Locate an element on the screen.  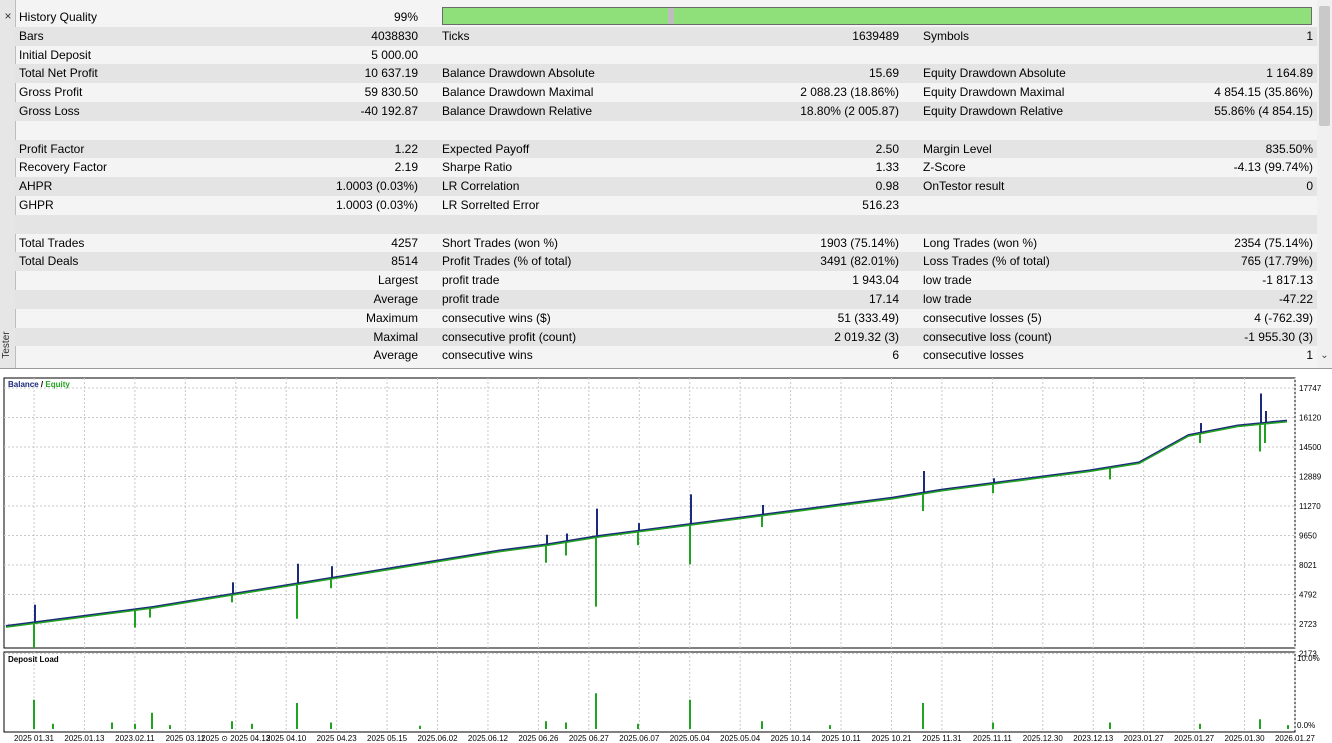
report-label-2: Short Trades (won %) is located at coordinates (500, 242).